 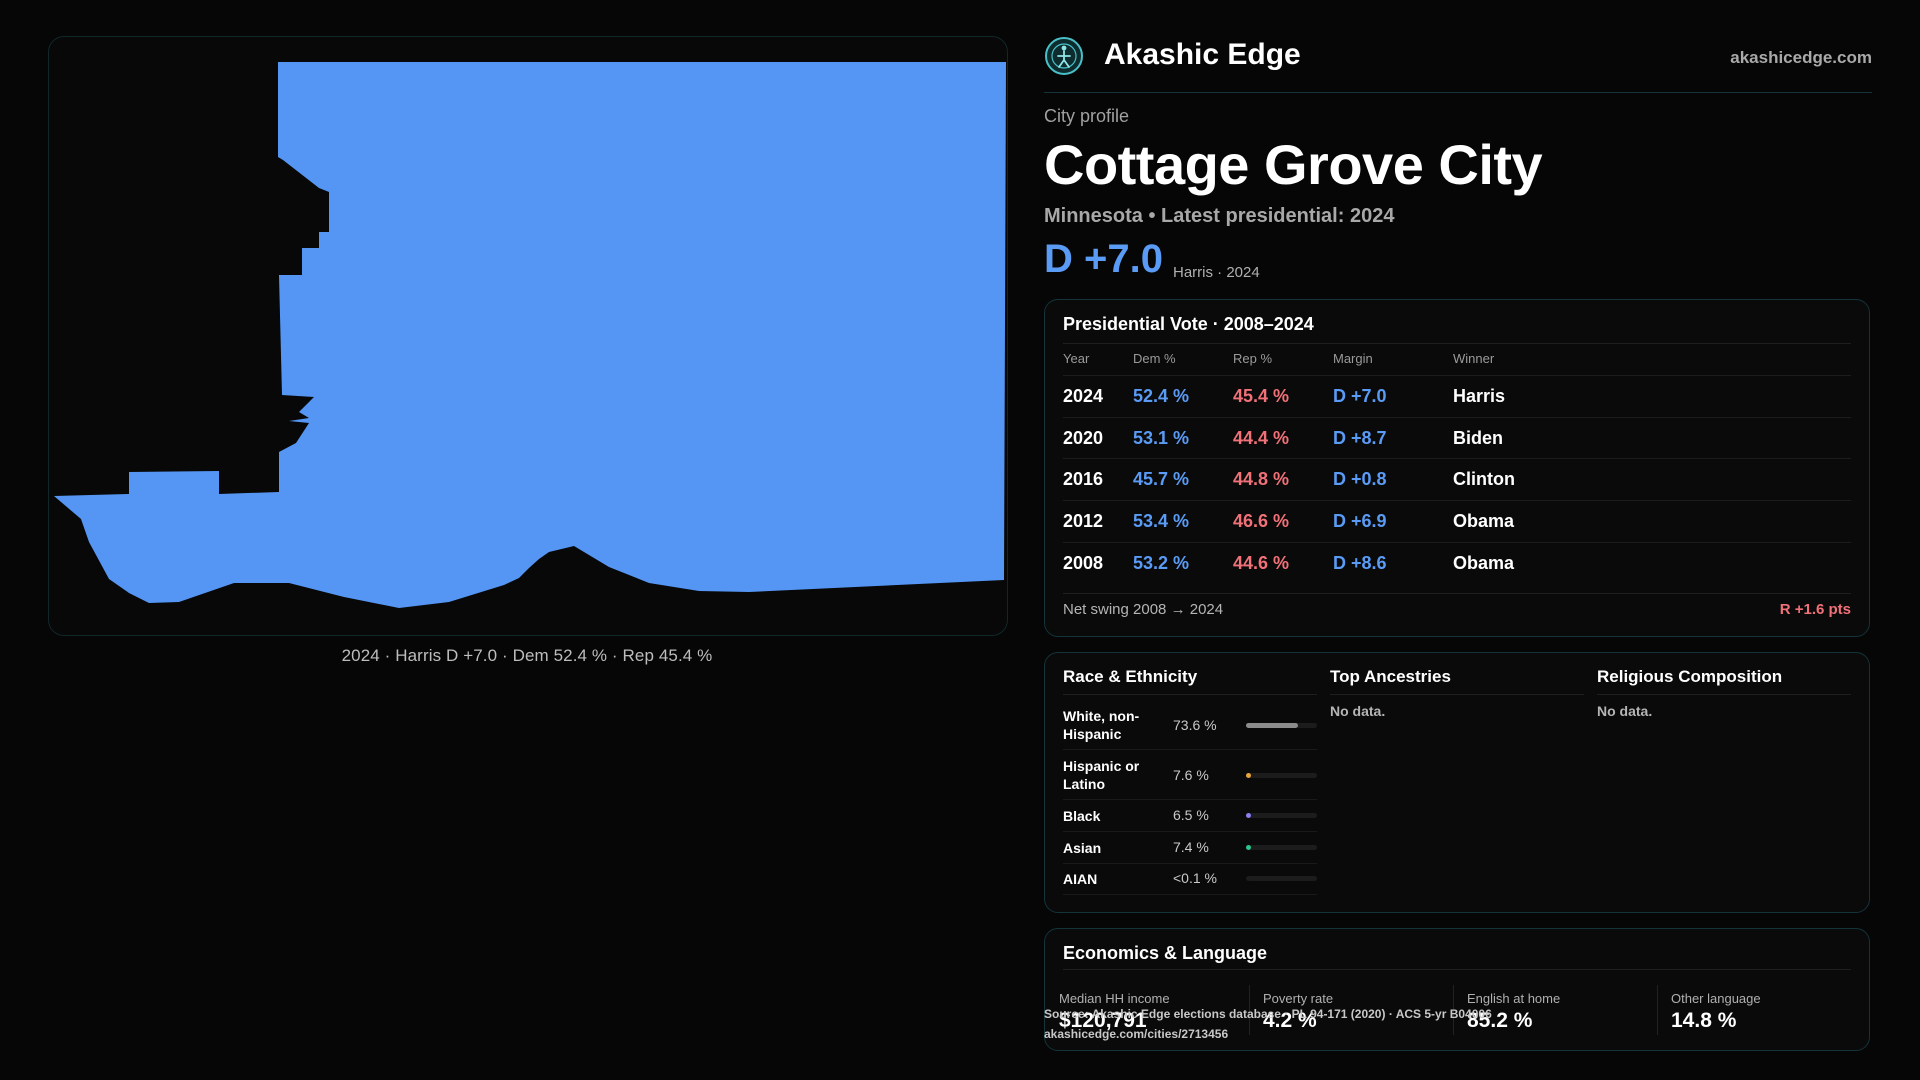 What do you see at coordinates (1360, 521) in the screenshot?
I see `row-margin: D +6.9` at bounding box center [1360, 521].